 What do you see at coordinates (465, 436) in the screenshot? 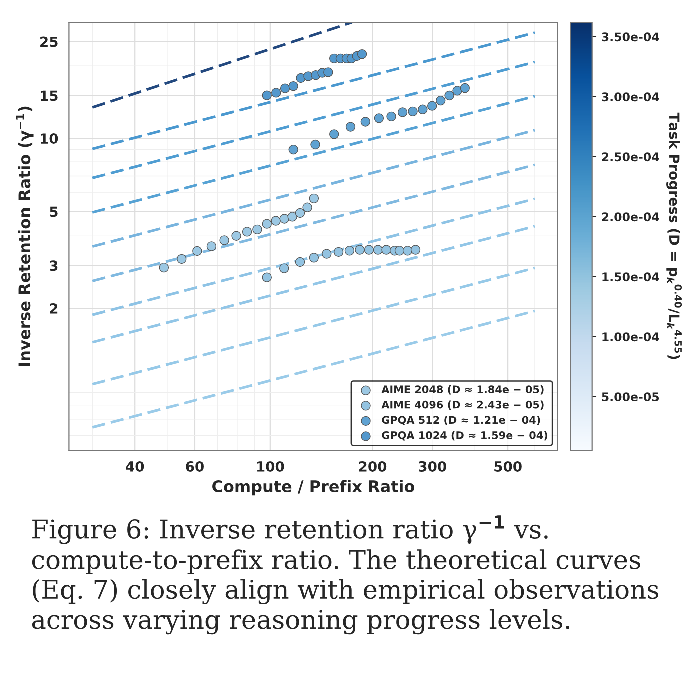
I see `legend-label: GPQA 1024 (D ≈ 1.59e − 04)` at bounding box center [465, 436].